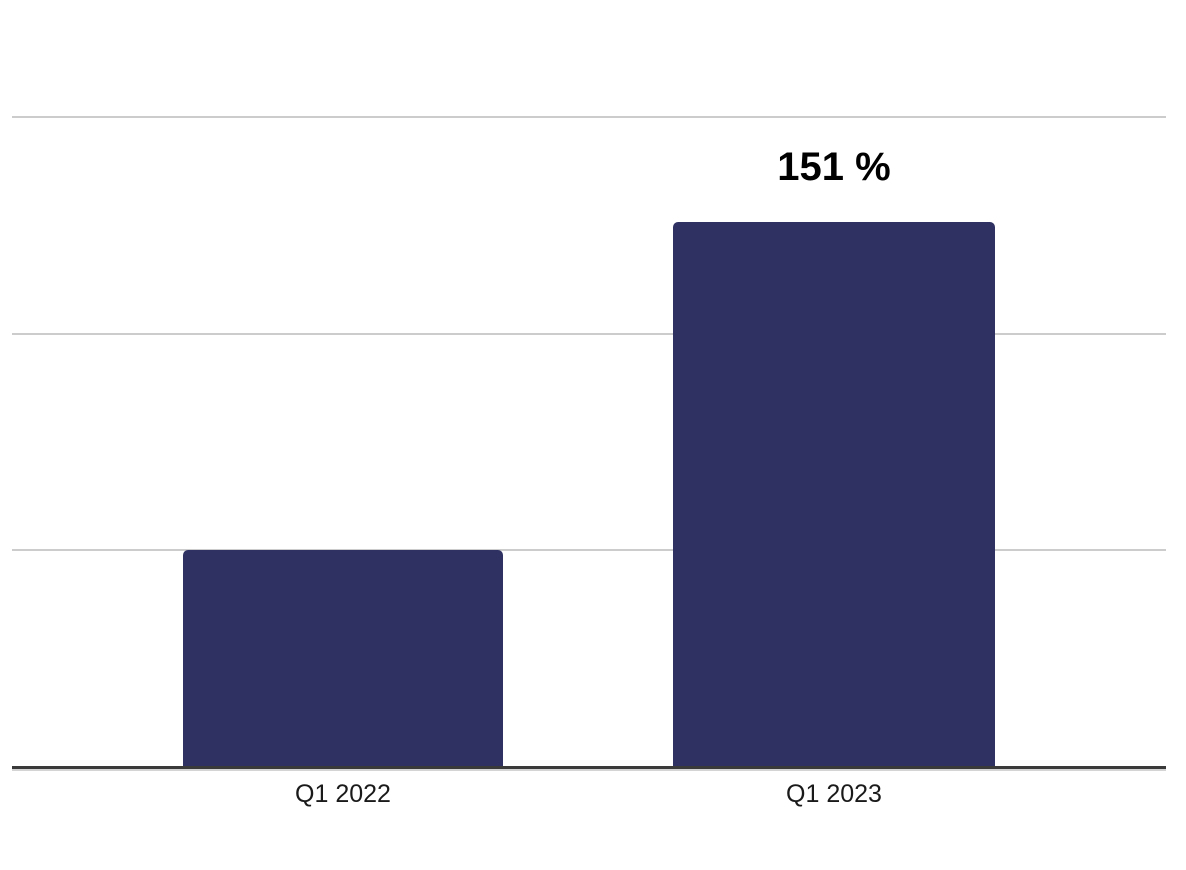  I want to click on x-axis-label-q1-2022: Q1 2022, so click(343, 794).